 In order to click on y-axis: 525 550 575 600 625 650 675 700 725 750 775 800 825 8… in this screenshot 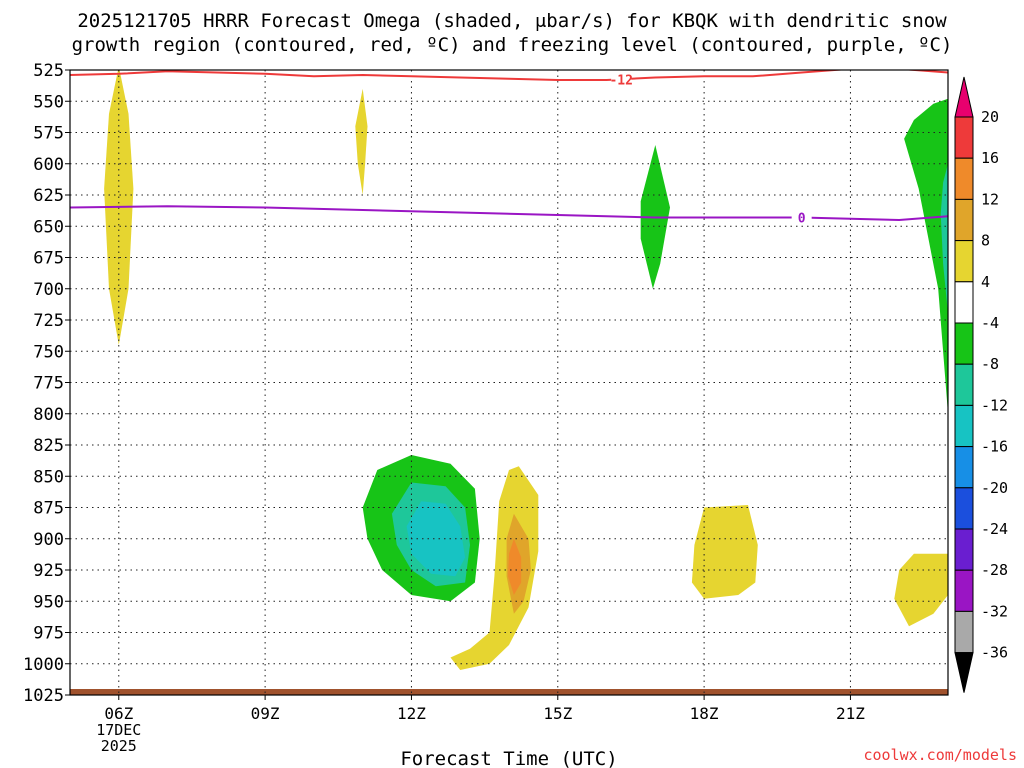, I will do `click(46, 383)`.